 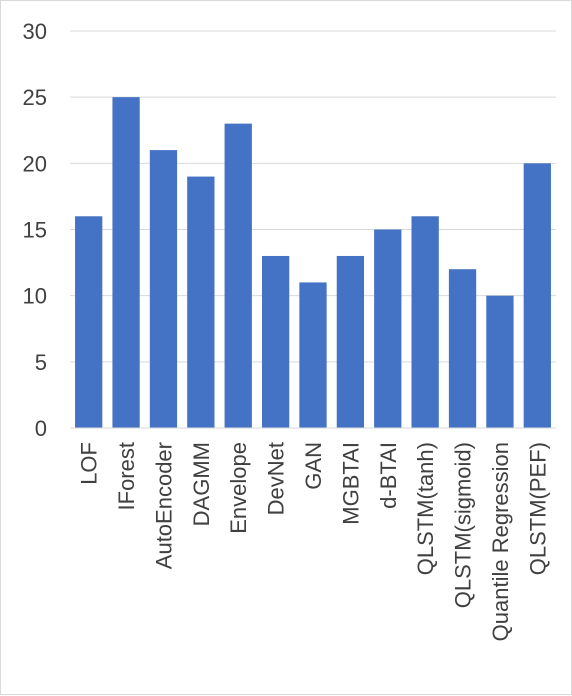 I want to click on y-tick-label: 0, so click(x=41, y=428).